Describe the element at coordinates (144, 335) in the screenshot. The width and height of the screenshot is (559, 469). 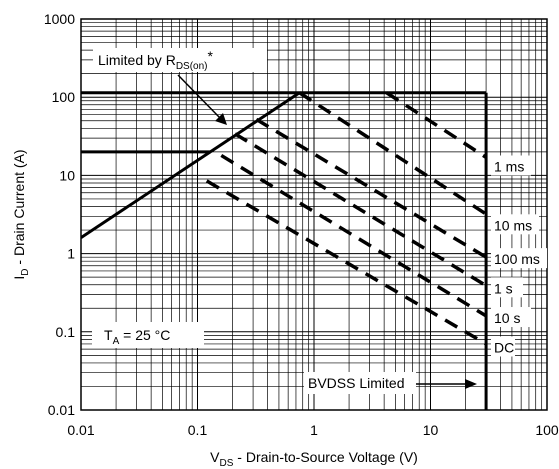
I see `ta-label-rest: = 25 °C` at that location.